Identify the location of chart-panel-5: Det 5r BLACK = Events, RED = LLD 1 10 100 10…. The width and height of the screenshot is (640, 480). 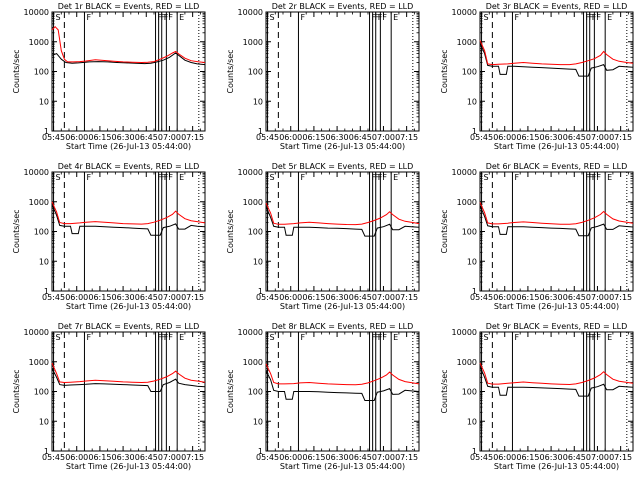
(323, 236).